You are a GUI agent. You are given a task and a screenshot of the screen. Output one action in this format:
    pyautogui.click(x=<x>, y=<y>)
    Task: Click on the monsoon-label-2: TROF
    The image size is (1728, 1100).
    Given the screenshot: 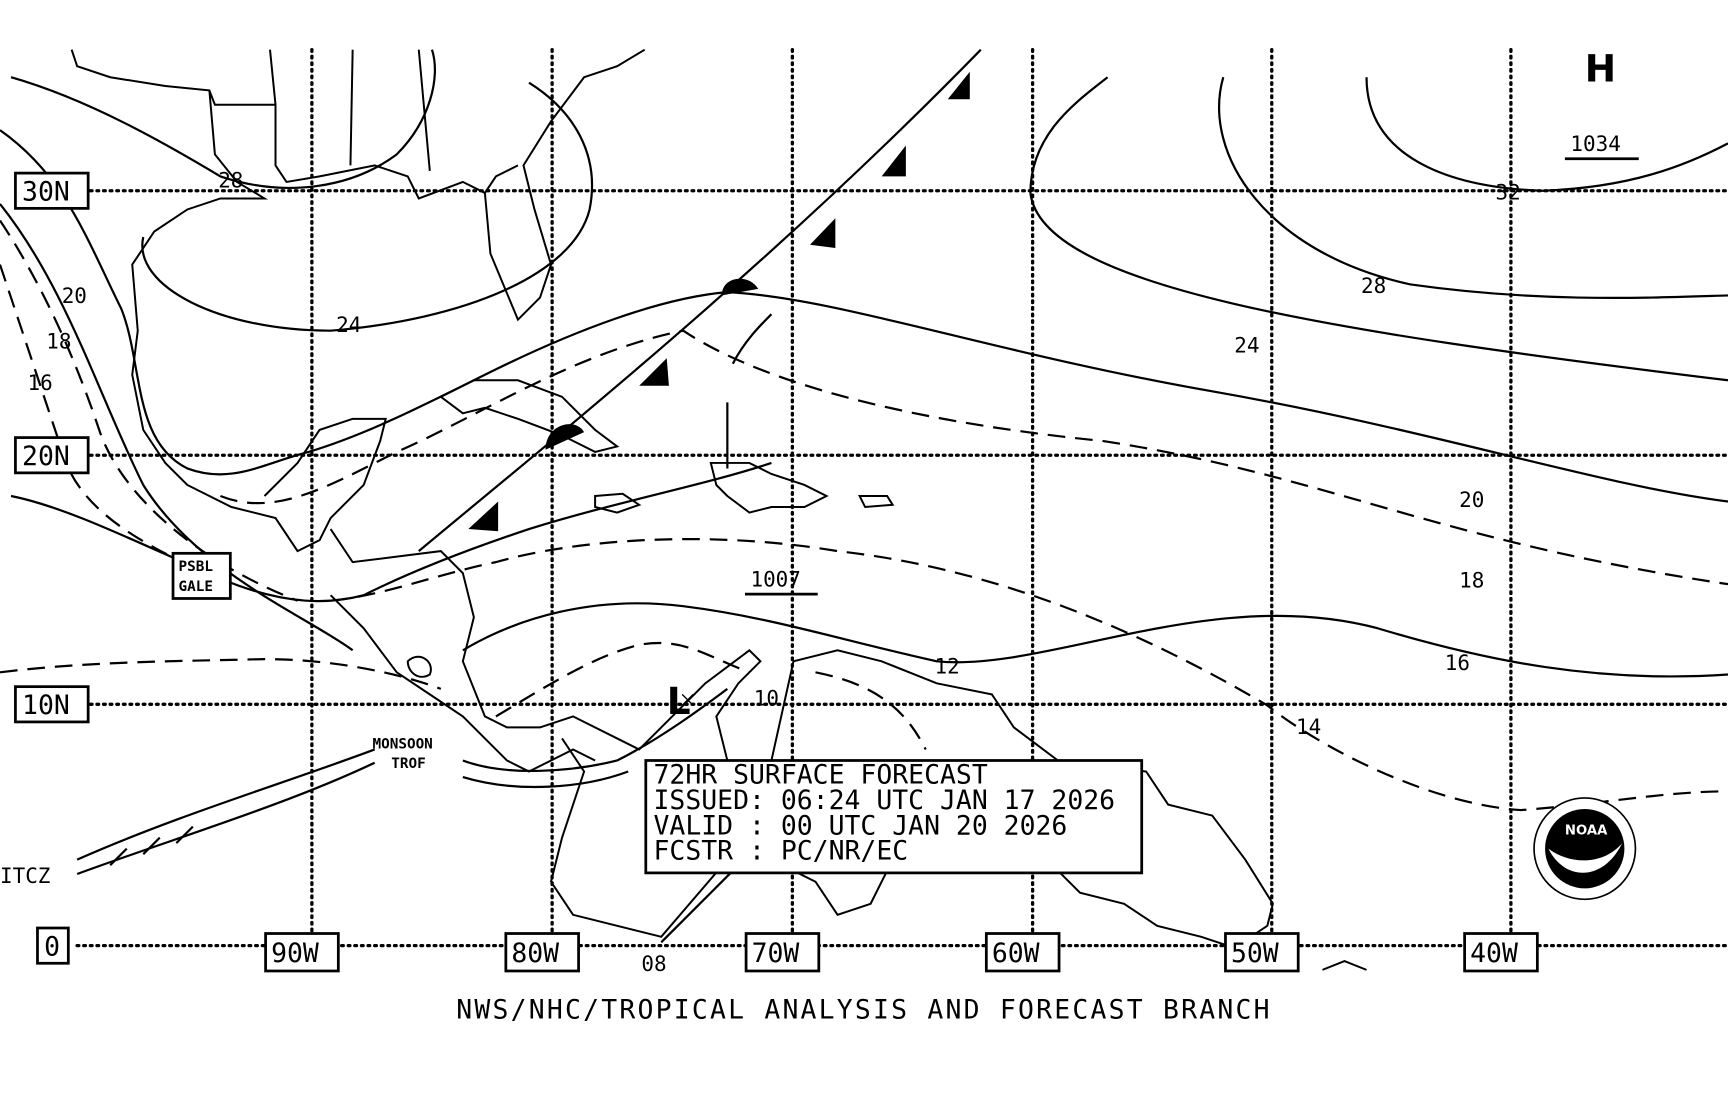 What is the action you would take?
    pyautogui.click(x=408, y=764)
    